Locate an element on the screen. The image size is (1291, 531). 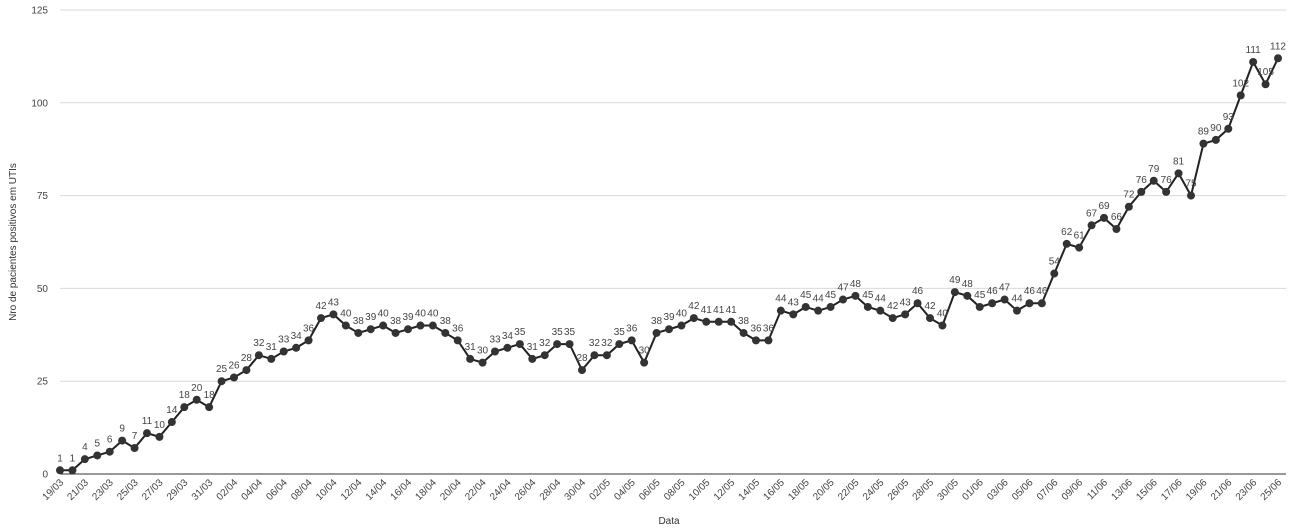
data-label: 62 is located at coordinates (1067, 232).